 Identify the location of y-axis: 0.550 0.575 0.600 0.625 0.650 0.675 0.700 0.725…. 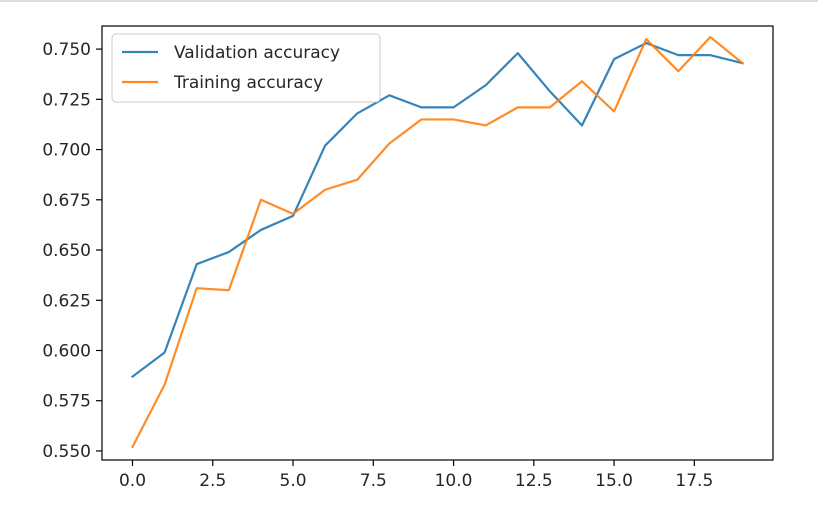
(72, 251).